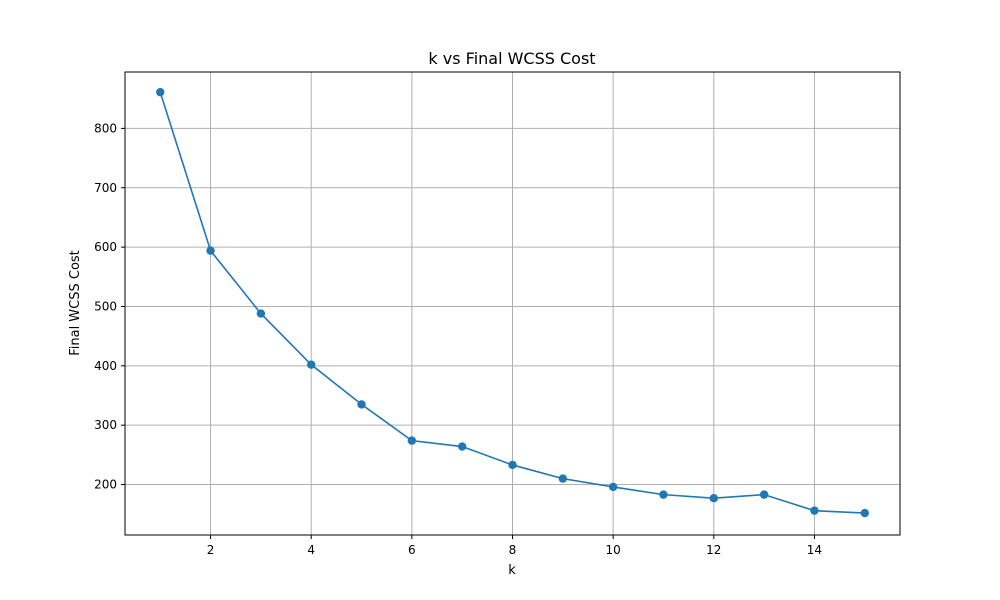  Describe the element at coordinates (211, 550) in the screenshot. I see `x-tick-label: 2` at that location.